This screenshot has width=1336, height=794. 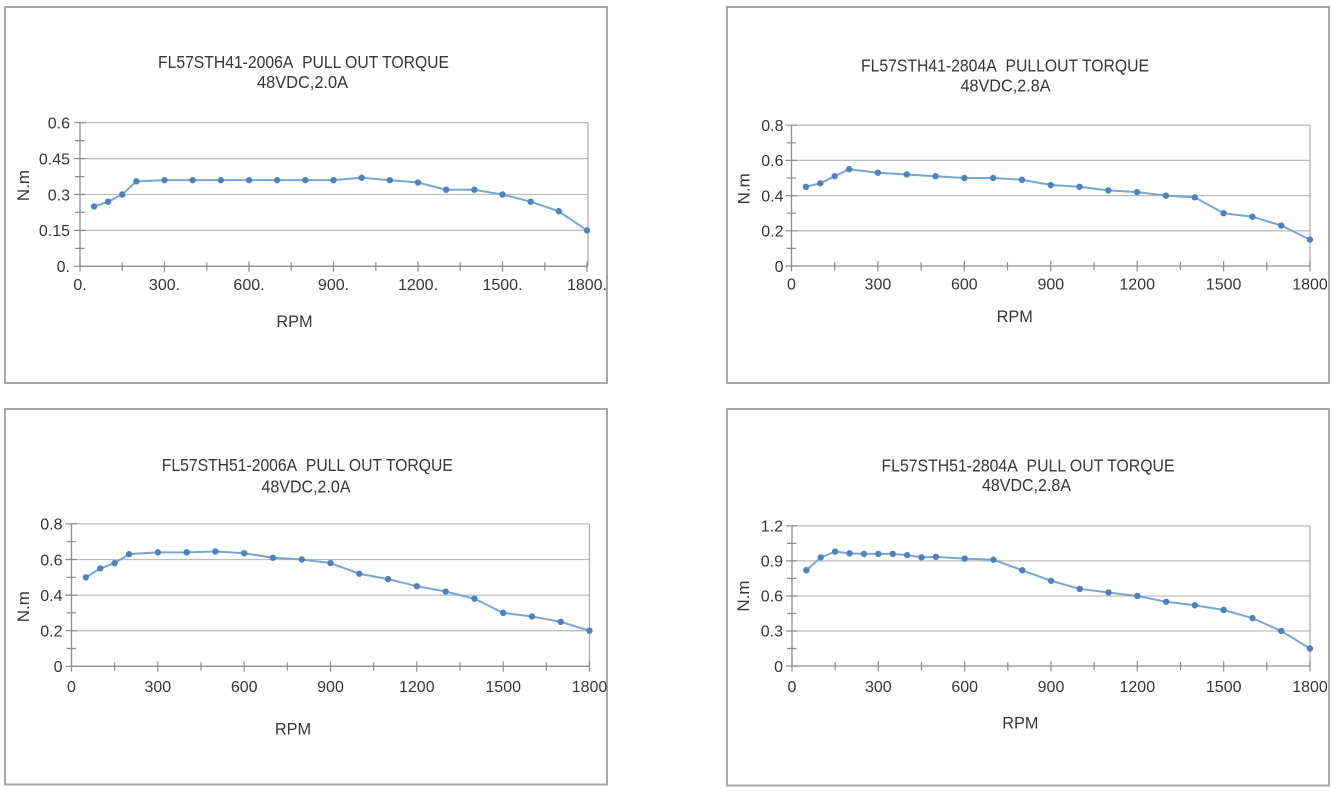 What do you see at coordinates (1005, 66) in the screenshot?
I see `svg-text:FL57STH41-2804A PULLOUT TORQU: FL57STH41-2804A PULLOUT TORQUE` at bounding box center [1005, 66].